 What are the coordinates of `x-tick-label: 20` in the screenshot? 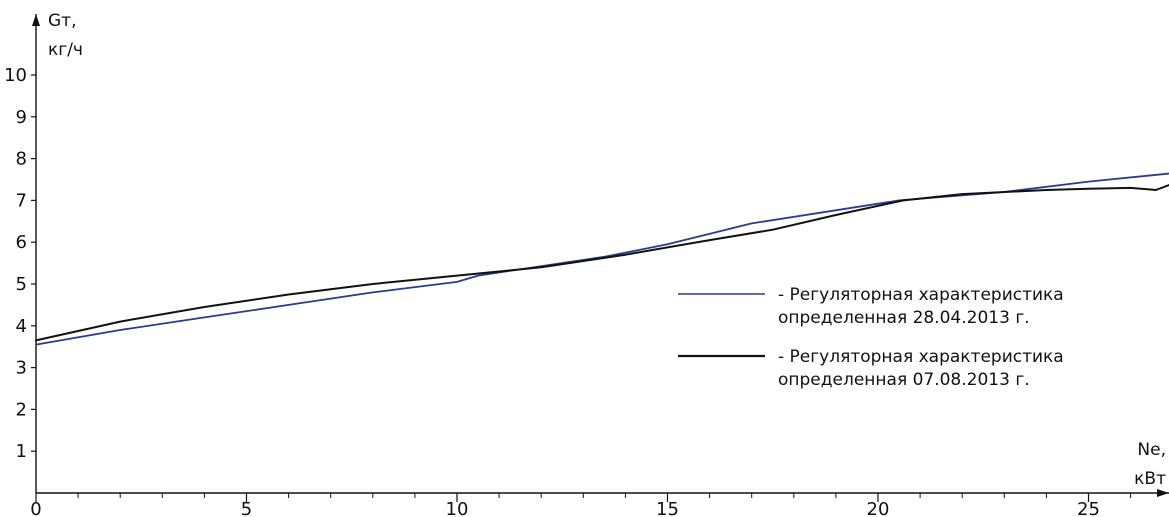 It's located at (878, 508).